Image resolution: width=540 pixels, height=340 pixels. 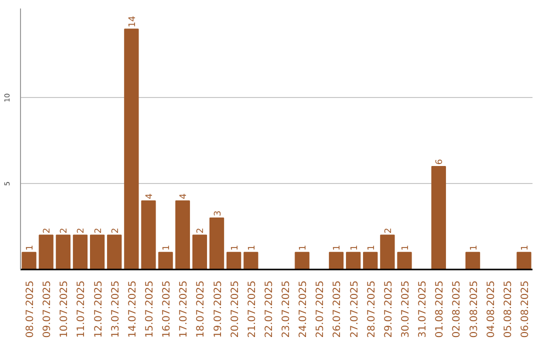 I want to click on x-tick-label: 19.07.2025, so click(x=218, y=309).